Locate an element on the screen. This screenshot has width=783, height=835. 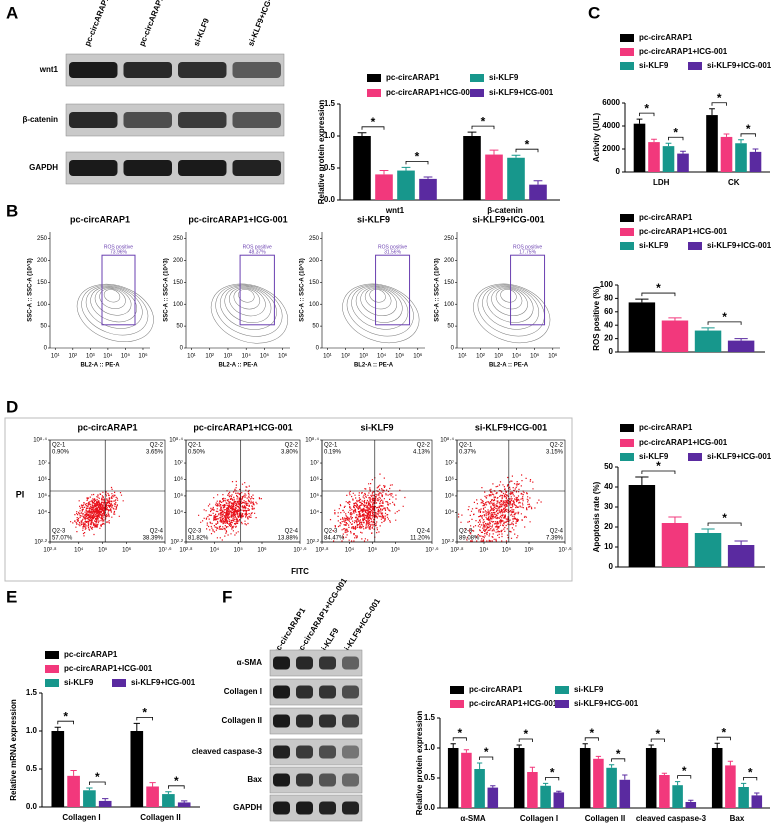
y-tick-label: 10²·² is located at coordinates (447, 543).